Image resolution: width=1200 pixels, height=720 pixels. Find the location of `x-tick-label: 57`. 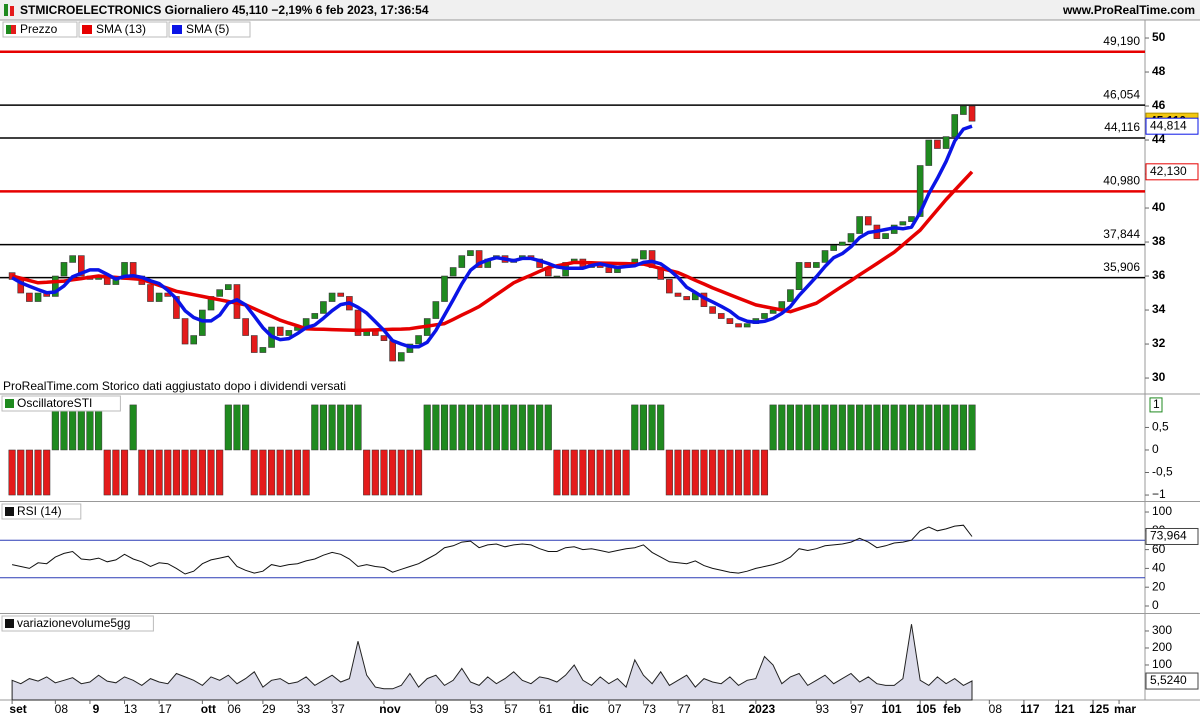

x-tick-label: 57 is located at coordinates (511, 709).